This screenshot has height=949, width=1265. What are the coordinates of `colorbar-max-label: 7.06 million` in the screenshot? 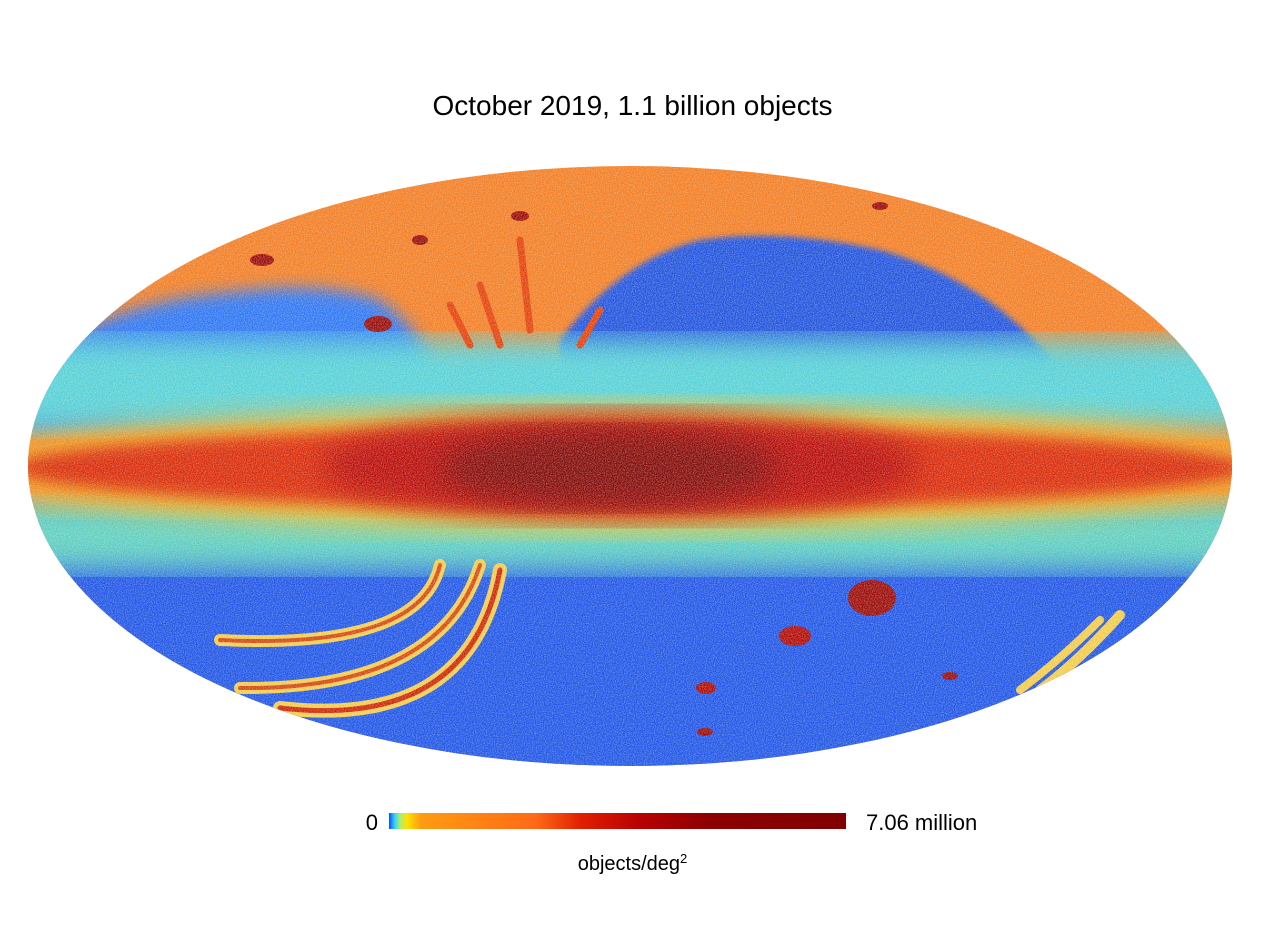 It's located at (922, 822).